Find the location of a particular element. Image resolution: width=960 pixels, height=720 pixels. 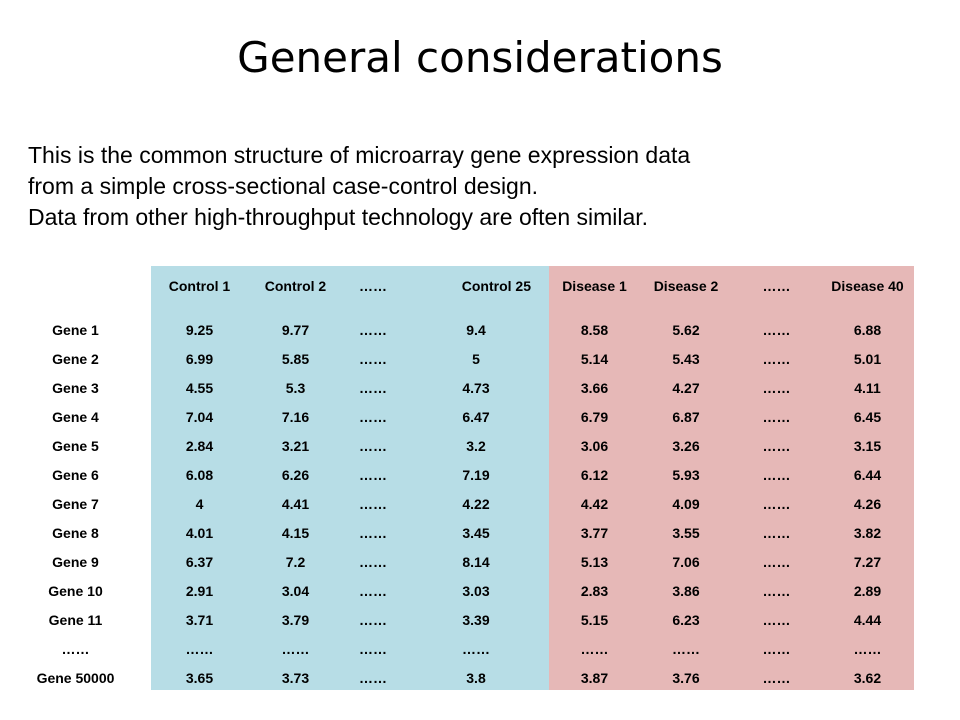

table-cell: 3.73 is located at coordinates (295, 677).